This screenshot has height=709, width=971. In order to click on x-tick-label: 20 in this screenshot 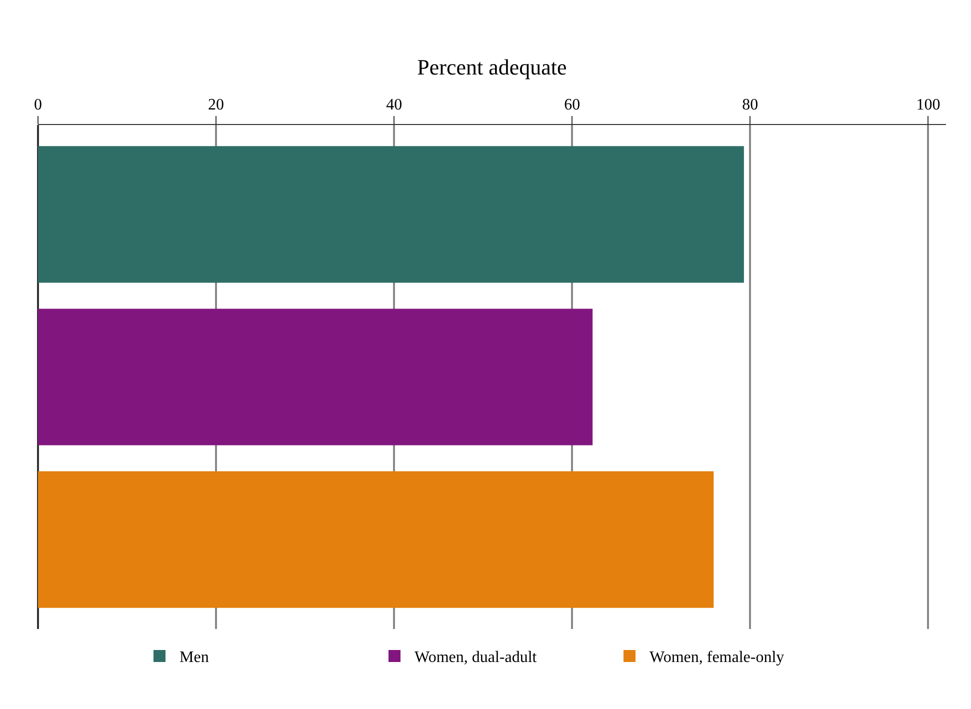, I will do `click(216, 105)`.